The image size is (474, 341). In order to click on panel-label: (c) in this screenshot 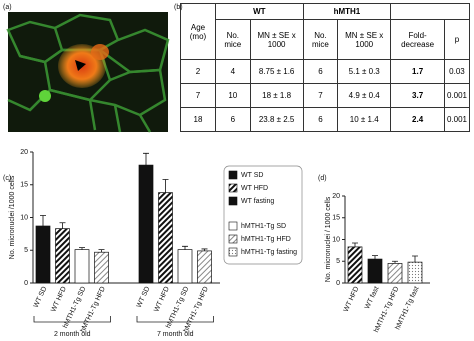, I will do `click(7, 178)`.